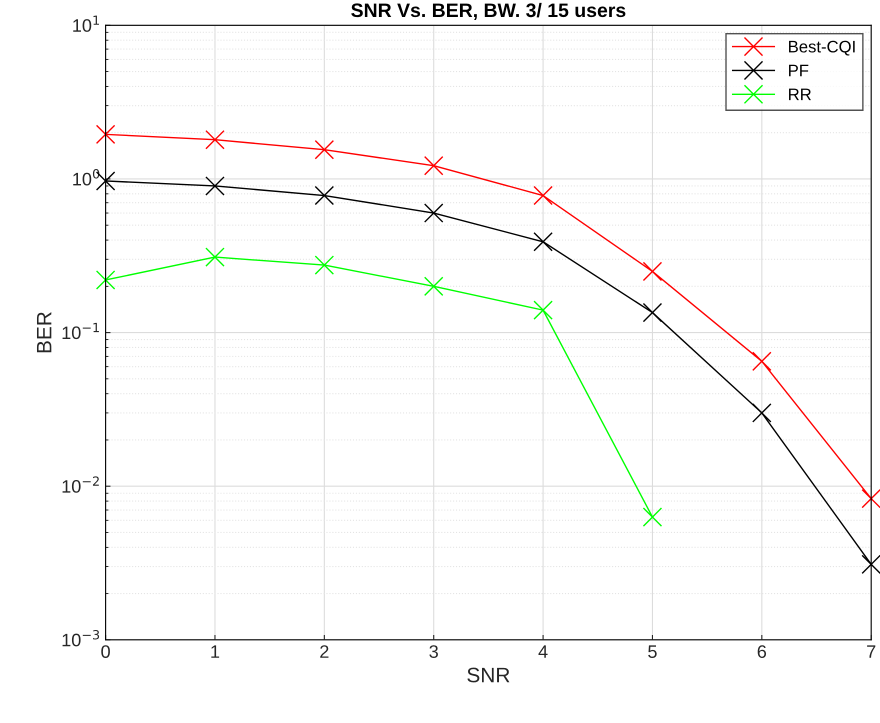 The height and width of the screenshot is (723, 880). What do you see at coordinates (822, 48) in the screenshot?
I see `legend-label: Best-CQI` at bounding box center [822, 48].